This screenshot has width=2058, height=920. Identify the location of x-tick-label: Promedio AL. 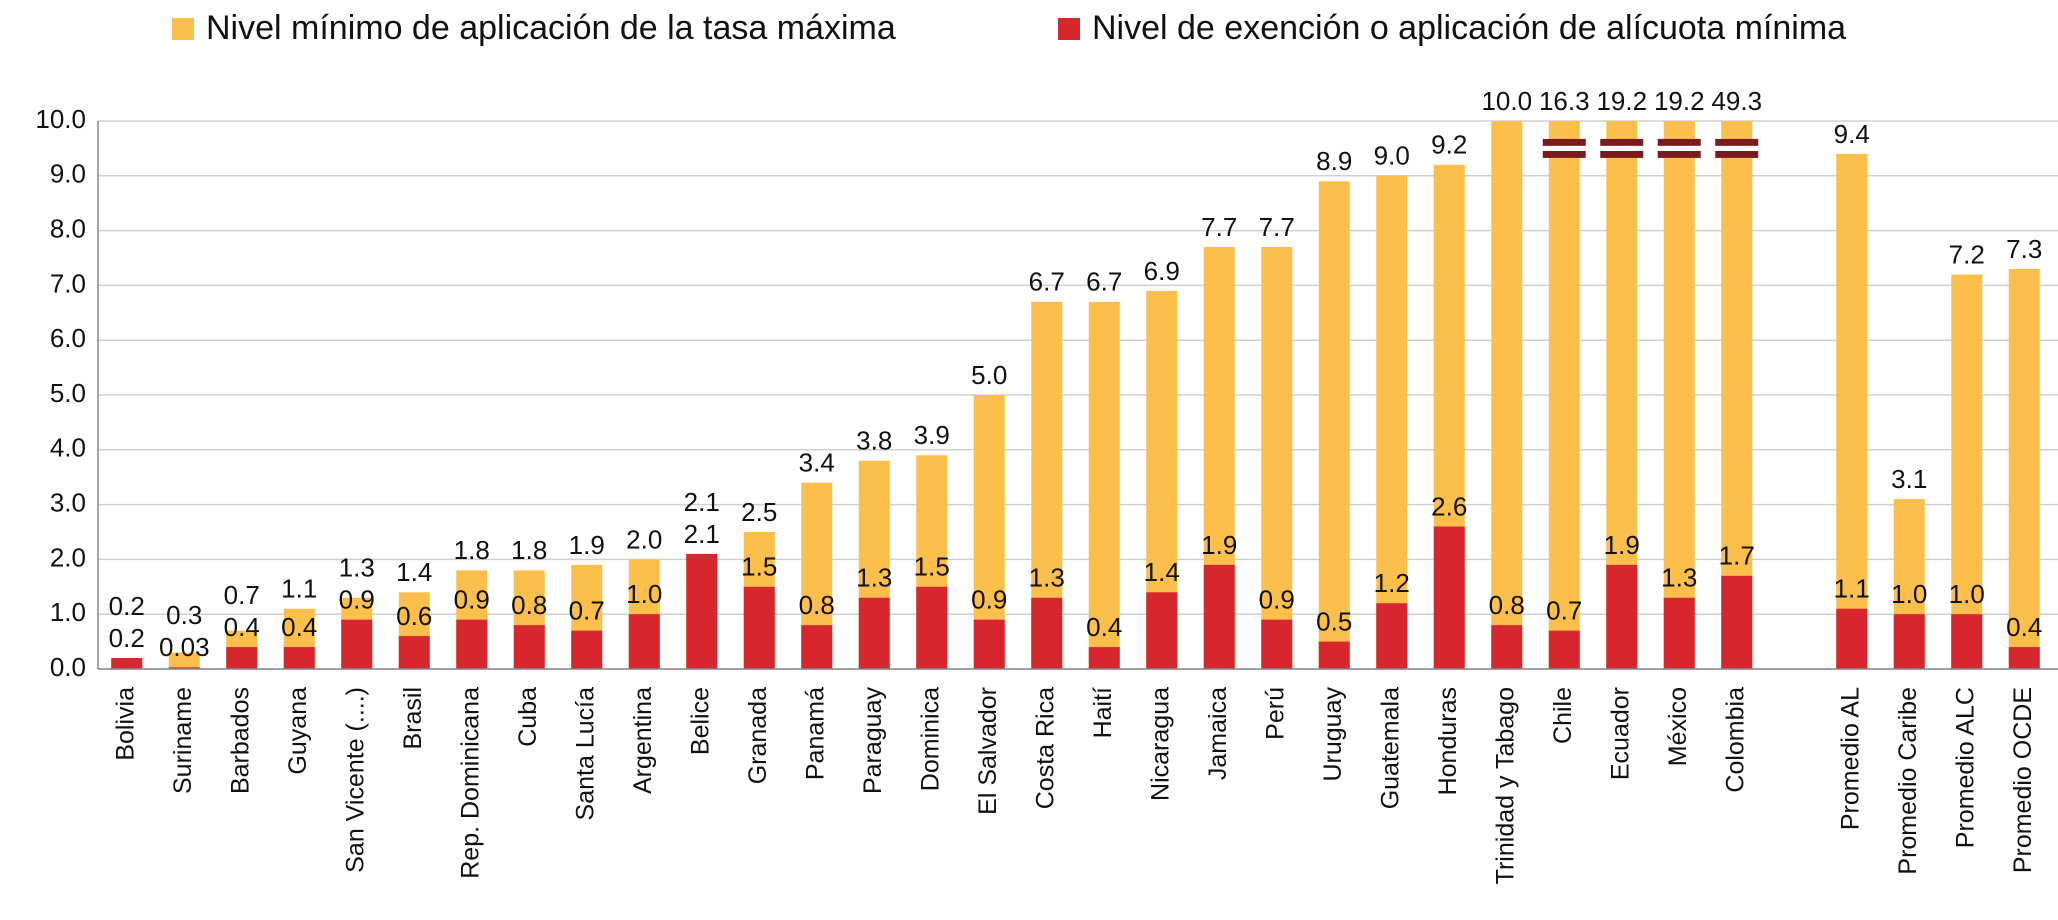
(1850, 758).